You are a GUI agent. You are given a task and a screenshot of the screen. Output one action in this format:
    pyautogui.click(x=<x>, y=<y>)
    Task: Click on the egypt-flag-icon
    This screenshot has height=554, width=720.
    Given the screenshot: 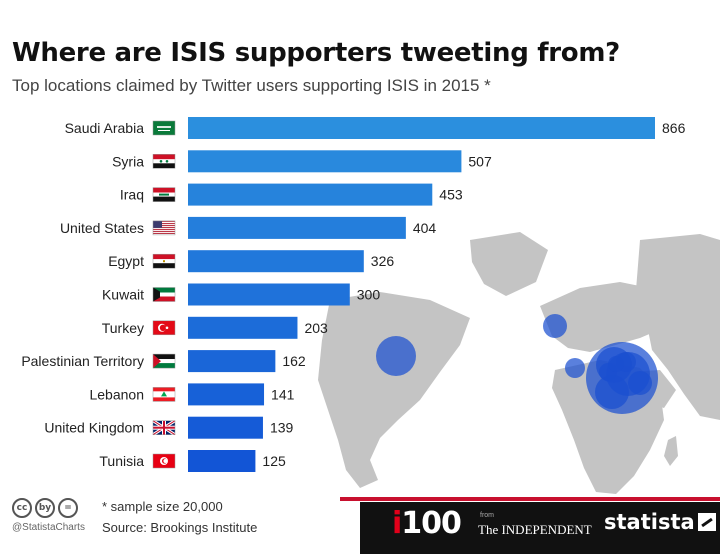 What is the action you would take?
    pyautogui.click(x=164, y=261)
    